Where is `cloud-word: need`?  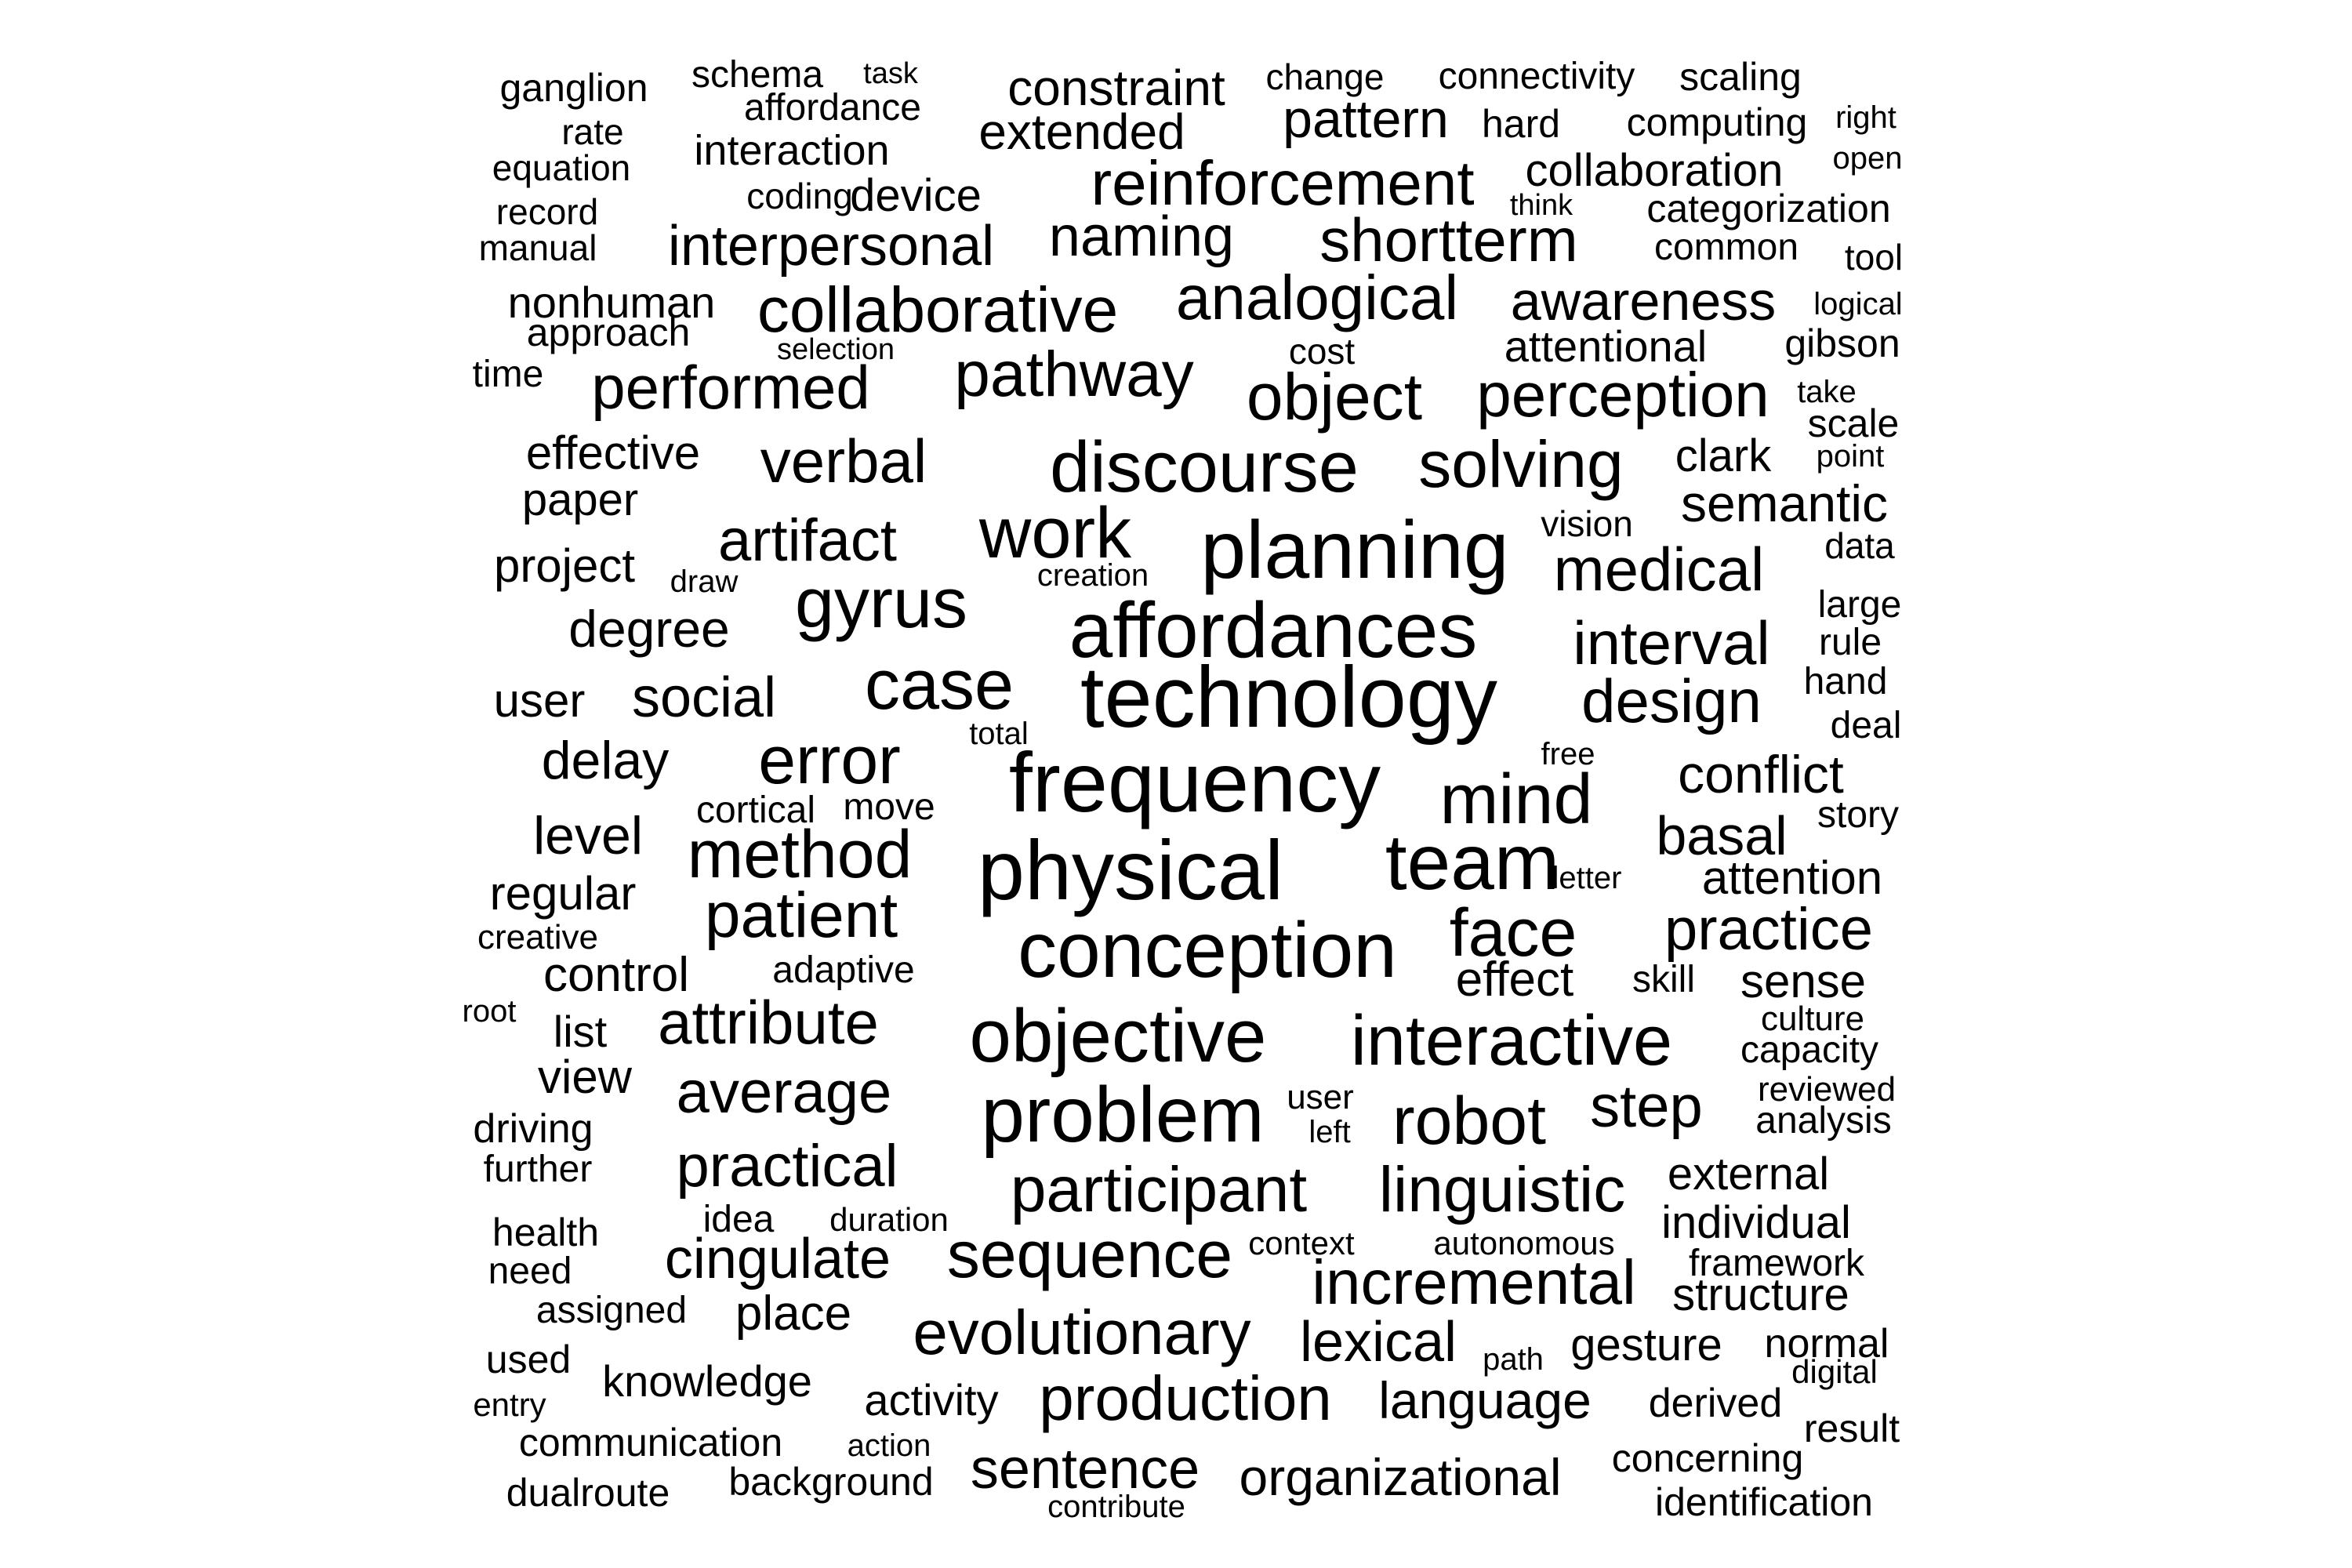 cloud-word: need is located at coordinates (530, 1271).